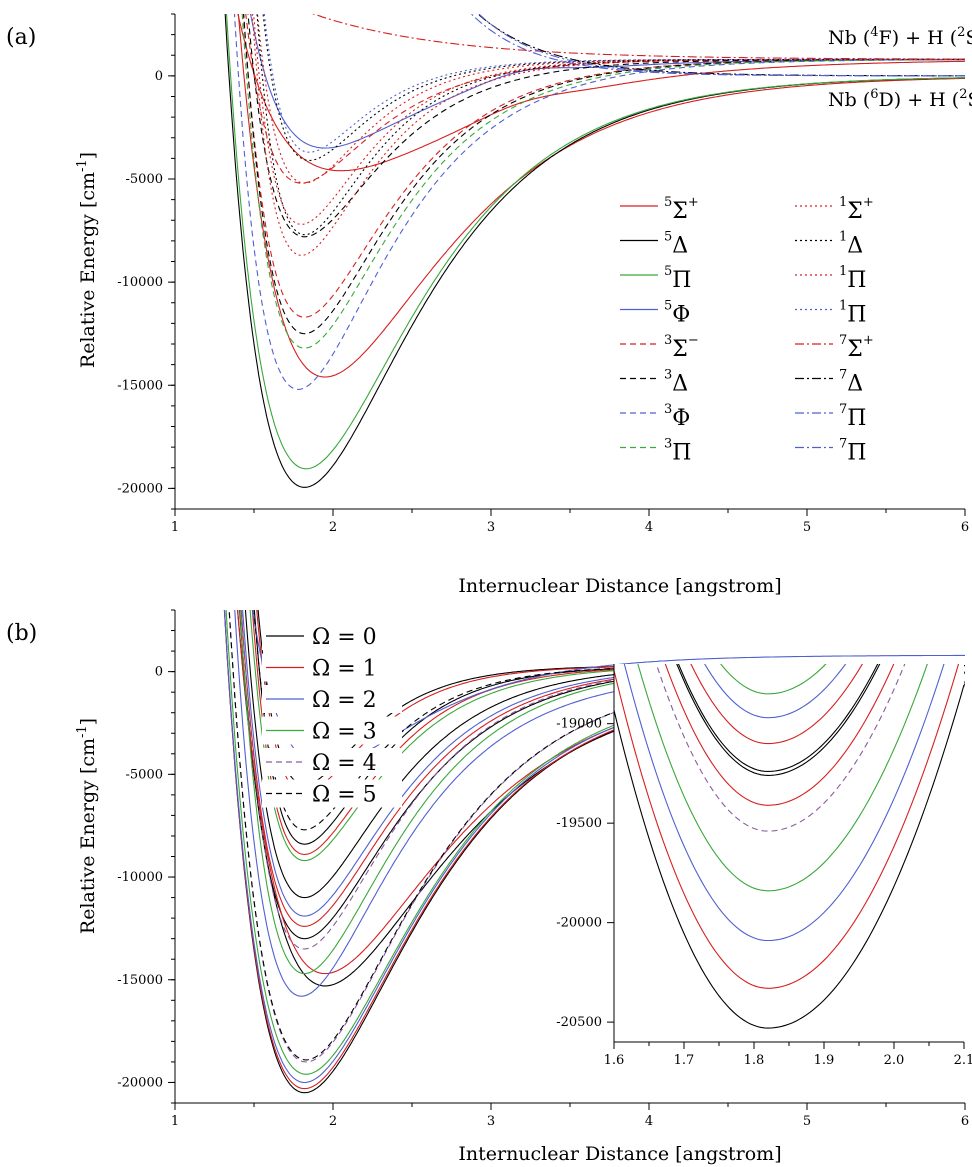  Describe the element at coordinates (852, 416) in the screenshot. I see `legend-a-entry-14: 7Π` at that location.